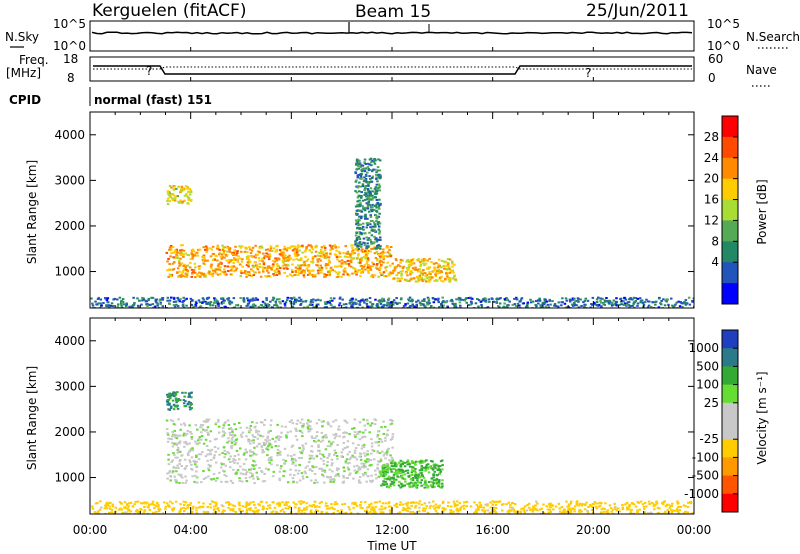 This screenshot has height=554, width=800. I want to click on noise-tick-right-top: 10^5, so click(723, 24).